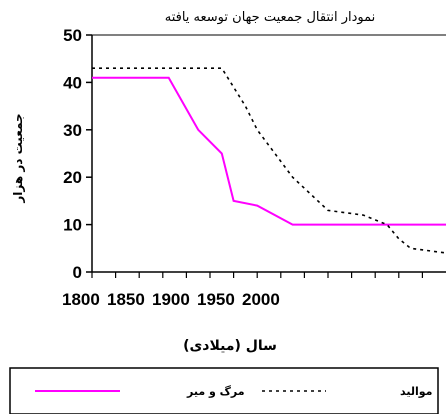  What do you see at coordinates (416, 391) in the screenshot?
I see `legend-label-2: موالید` at bounding box center [416, 391].